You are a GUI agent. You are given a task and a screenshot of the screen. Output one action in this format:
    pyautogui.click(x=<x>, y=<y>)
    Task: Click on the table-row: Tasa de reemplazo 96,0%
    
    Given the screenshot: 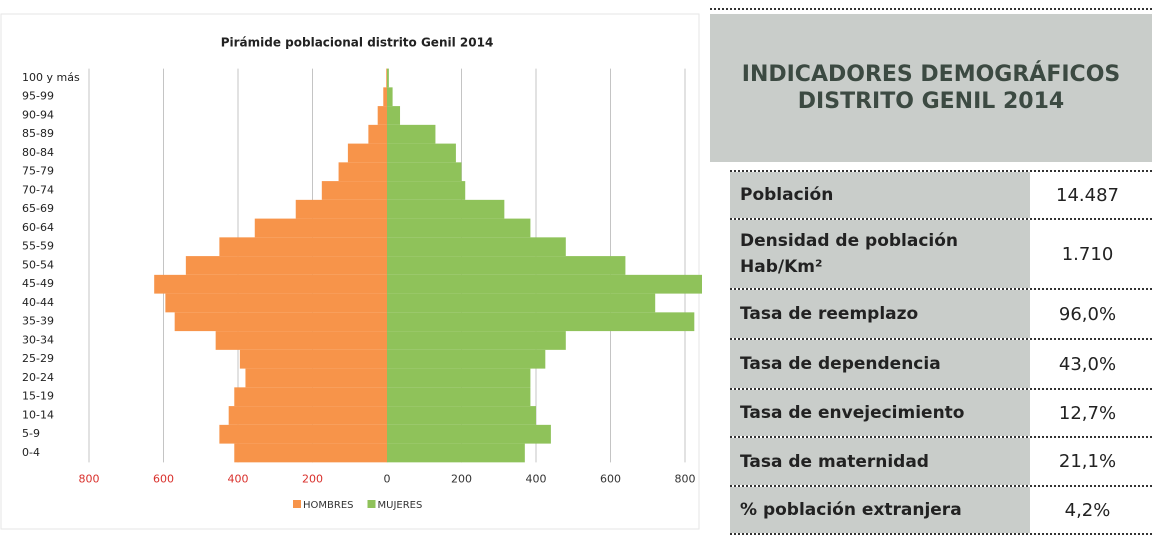 What is the action you would take?
    pyautogui.click(x=941, y=313)
    